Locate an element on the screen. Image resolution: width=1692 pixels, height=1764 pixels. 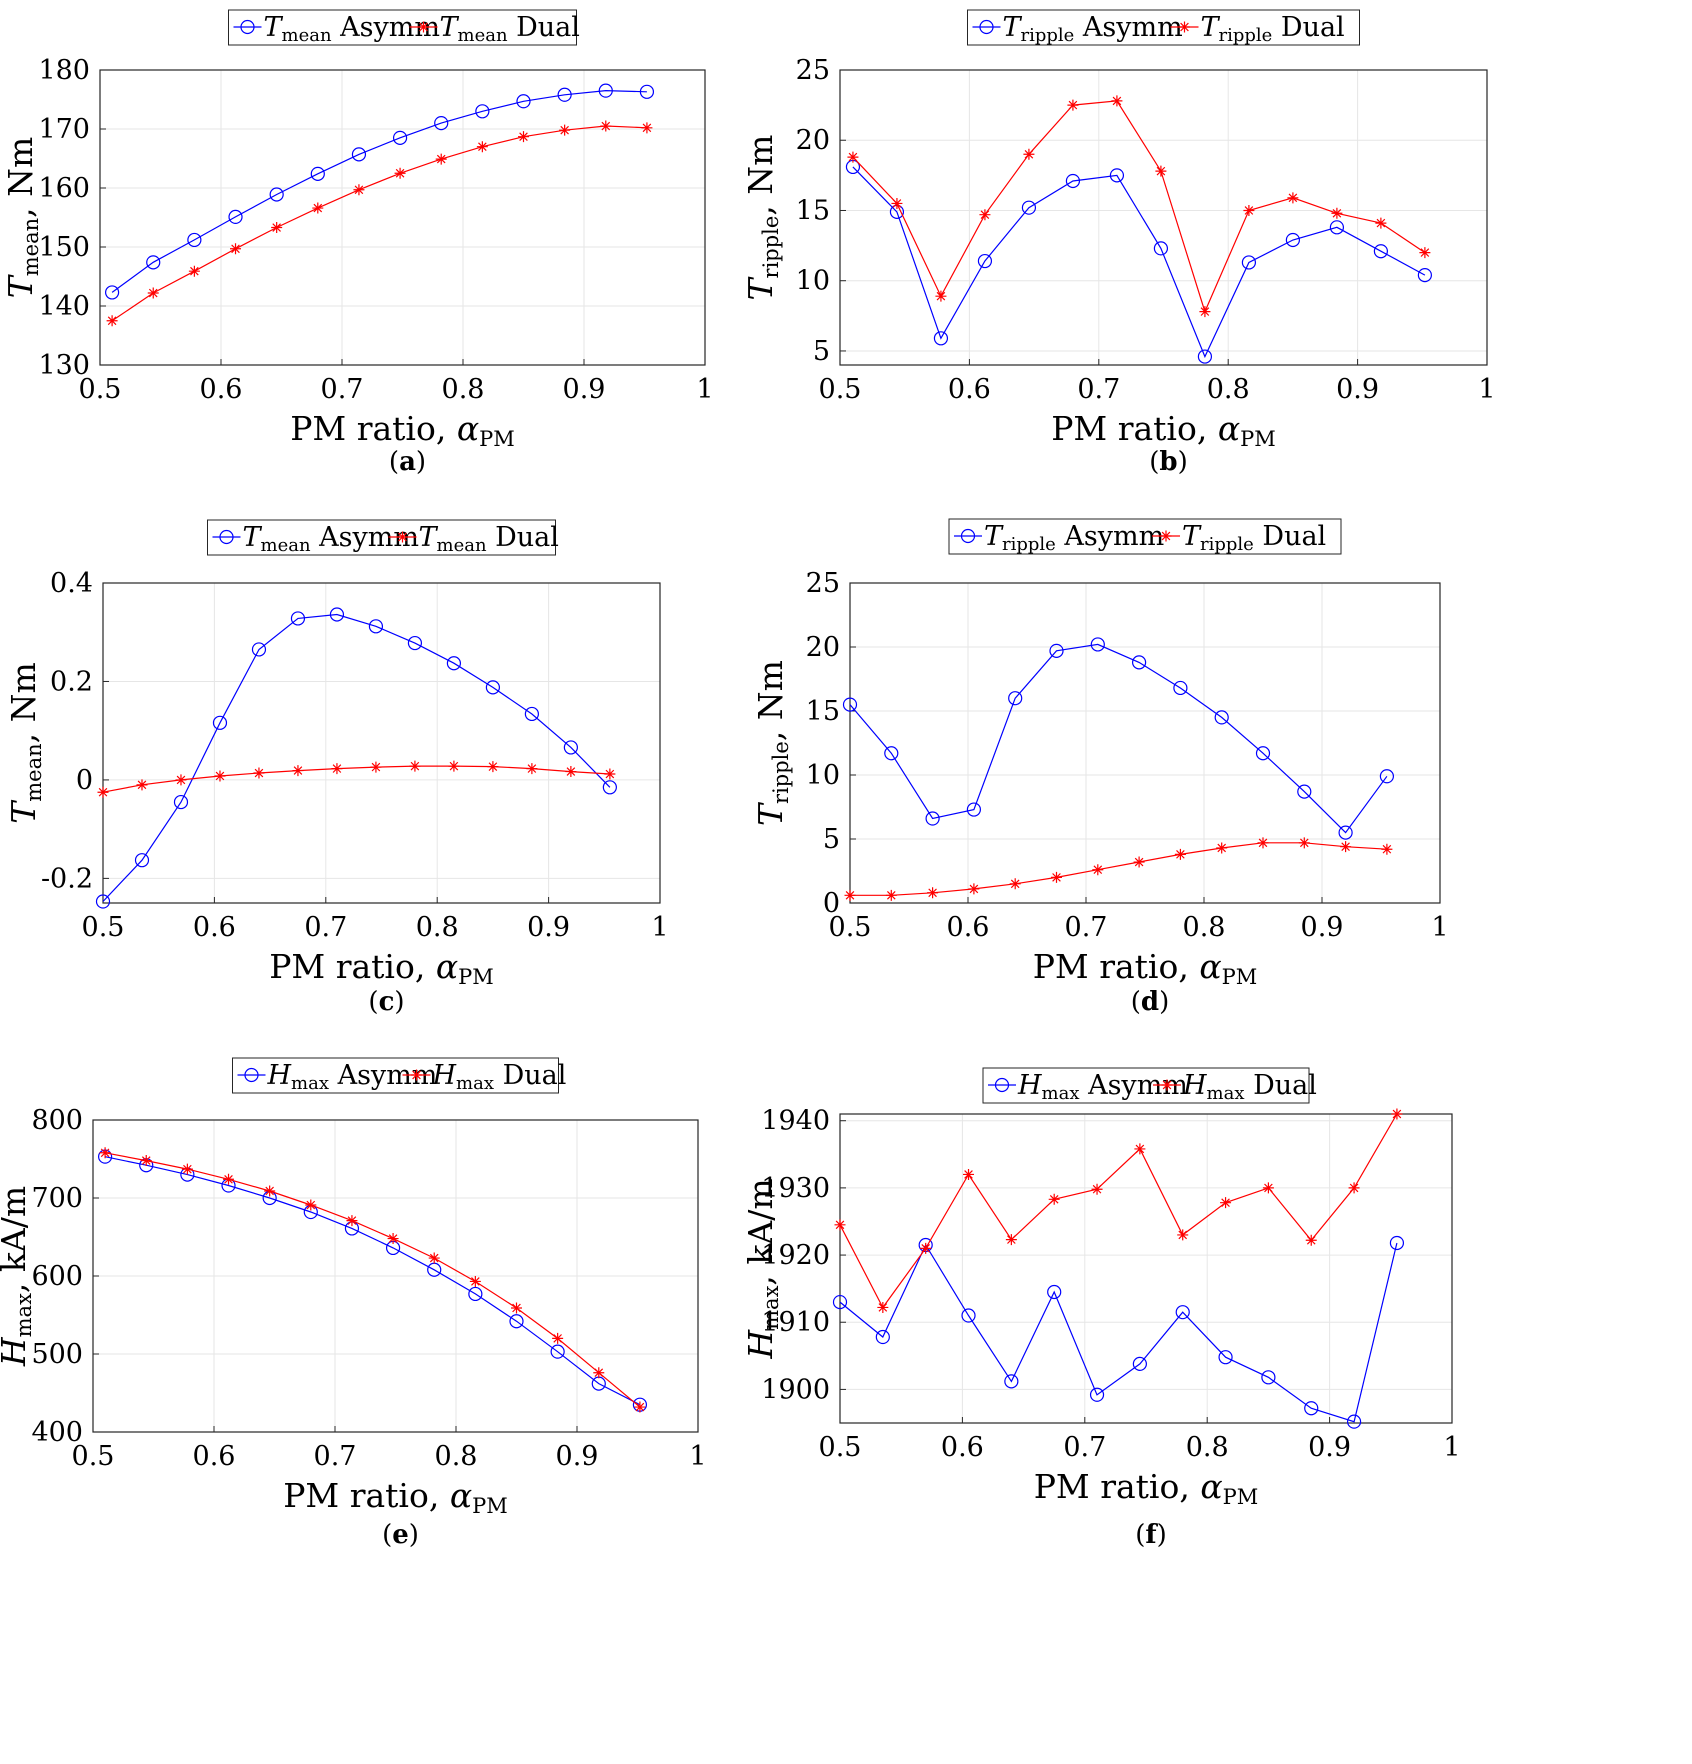
y-tick-label: 600 is located at coordinates (57, 1276).